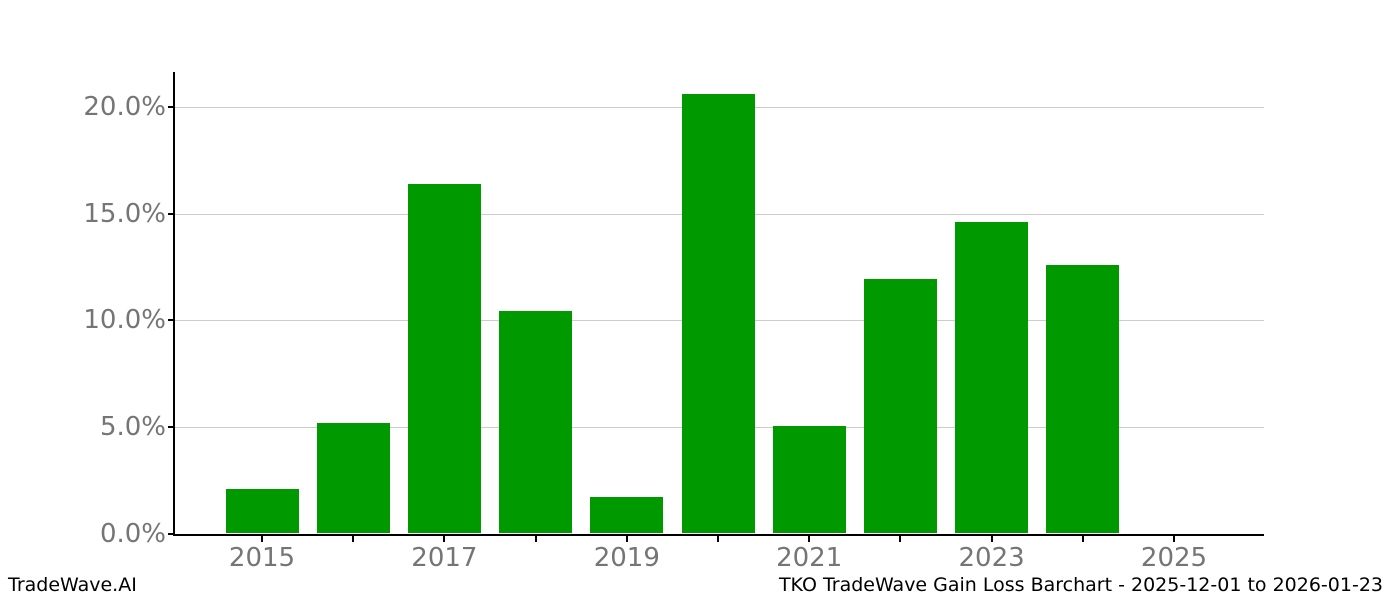 The height and width of the screenshot is (600, 1400). Describe the element at coordinates (124, 213) in the screenshot. I see `y-tick-label-15: 15.0%` at that location.